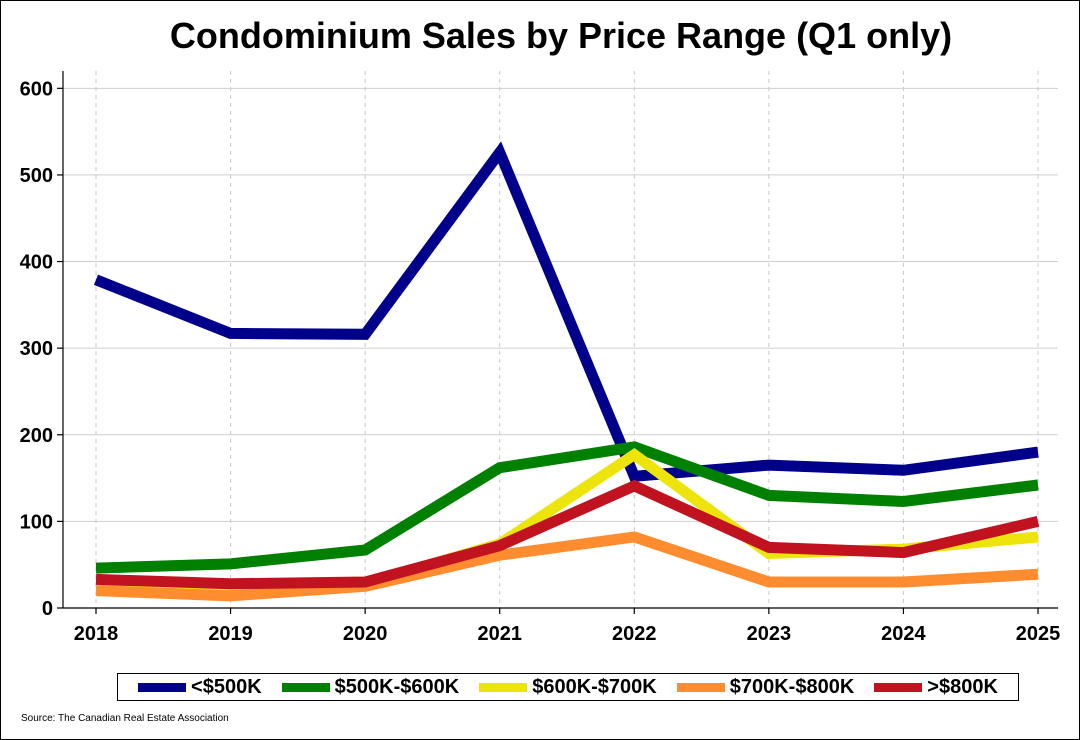  Describe the element at coordinates (903, 634) in the screenshot. I see `x-tick-label: 2024` at that location.